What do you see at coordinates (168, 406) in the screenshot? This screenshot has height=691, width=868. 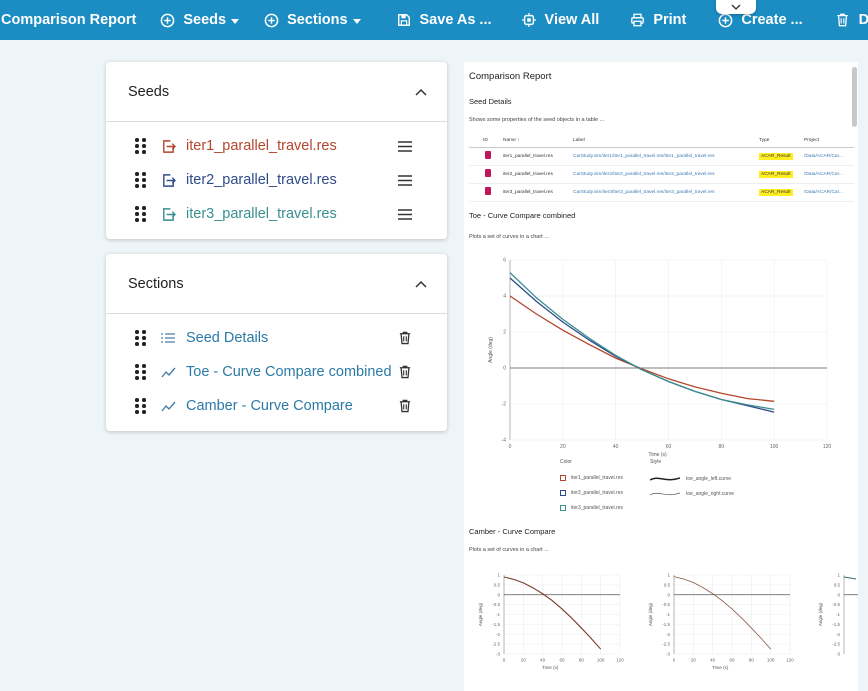 I see `line-chart-icon` at bounding box center [168, 406].